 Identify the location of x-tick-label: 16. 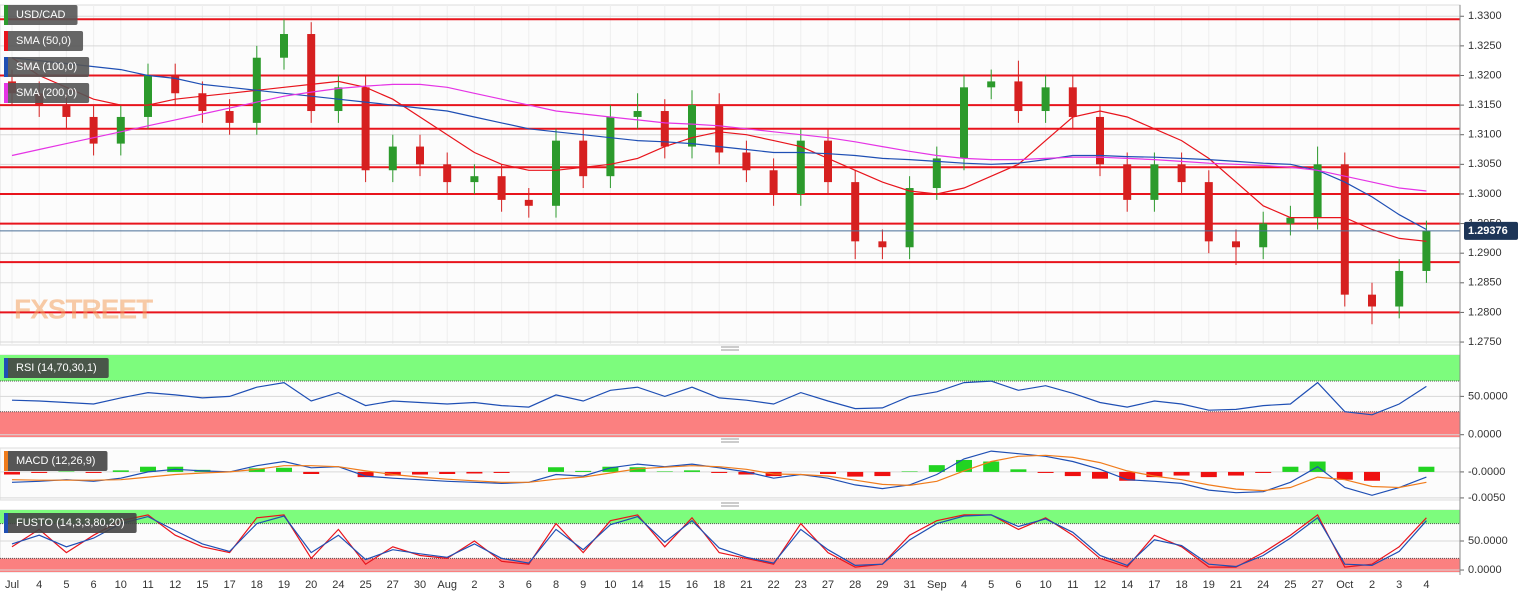
(692, 585).